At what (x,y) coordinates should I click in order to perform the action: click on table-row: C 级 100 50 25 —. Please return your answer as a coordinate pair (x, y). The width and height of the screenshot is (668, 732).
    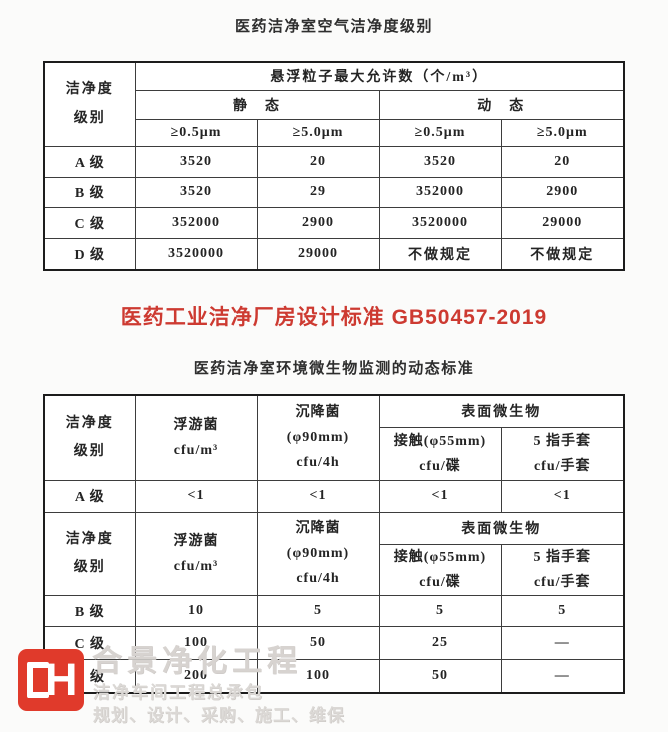
    Looking at the image, I should click on (334, 642).